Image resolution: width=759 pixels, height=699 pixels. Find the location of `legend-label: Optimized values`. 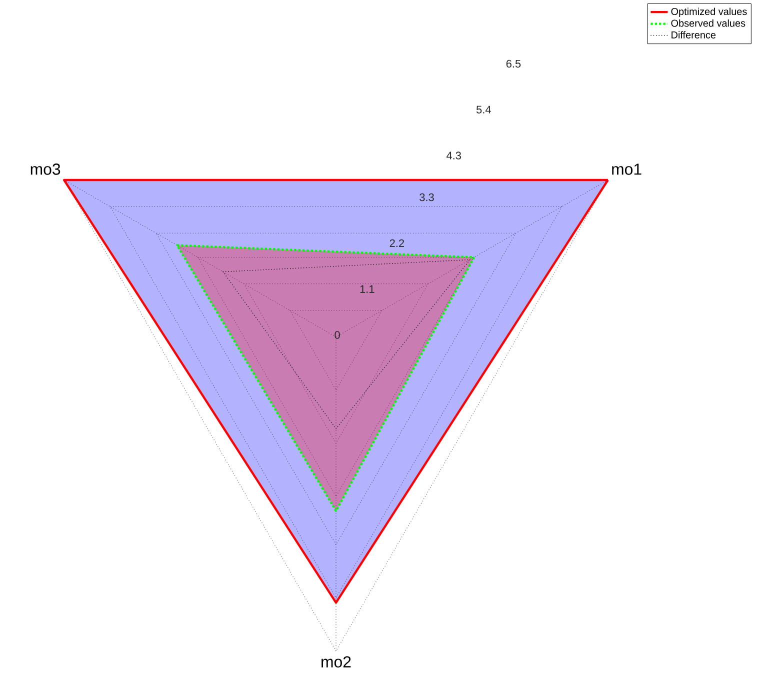

legend-label: Optimized values is located at coordinates (709, 13).